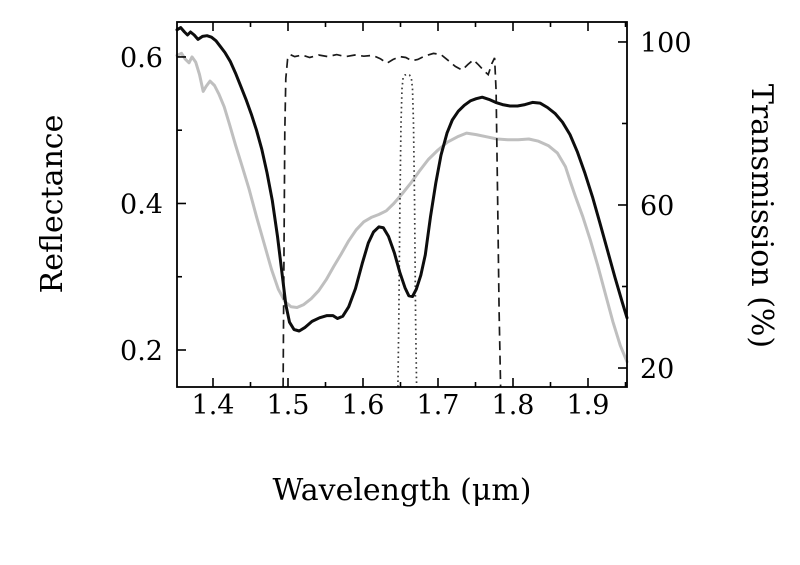  What do you see at coordinates (52, 204) in the screenshot?
I see `left-y-axis-title: Reflectance` at bounding box center [52, 204].